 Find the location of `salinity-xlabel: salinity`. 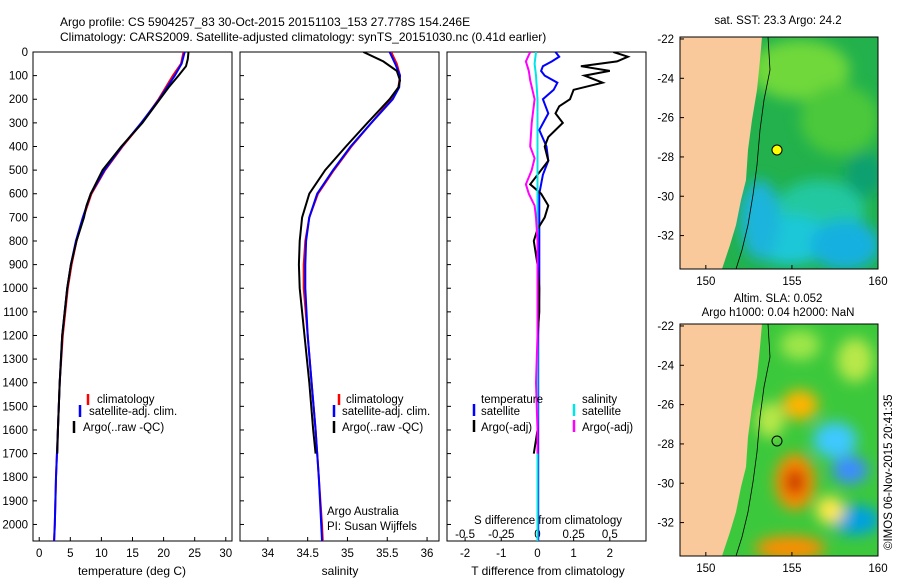

salinity-xlabel: salinity is located at coordinates (340, 571).